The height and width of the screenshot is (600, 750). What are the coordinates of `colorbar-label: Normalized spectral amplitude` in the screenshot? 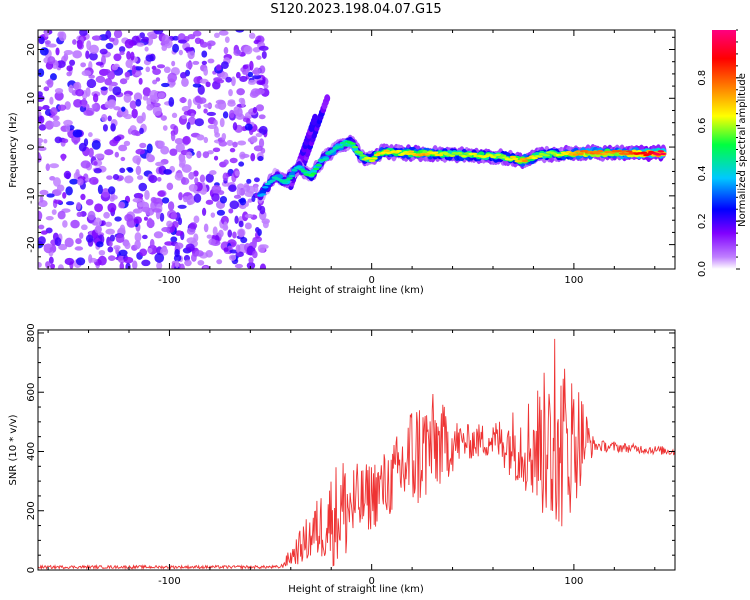 It's located at (742, 150).